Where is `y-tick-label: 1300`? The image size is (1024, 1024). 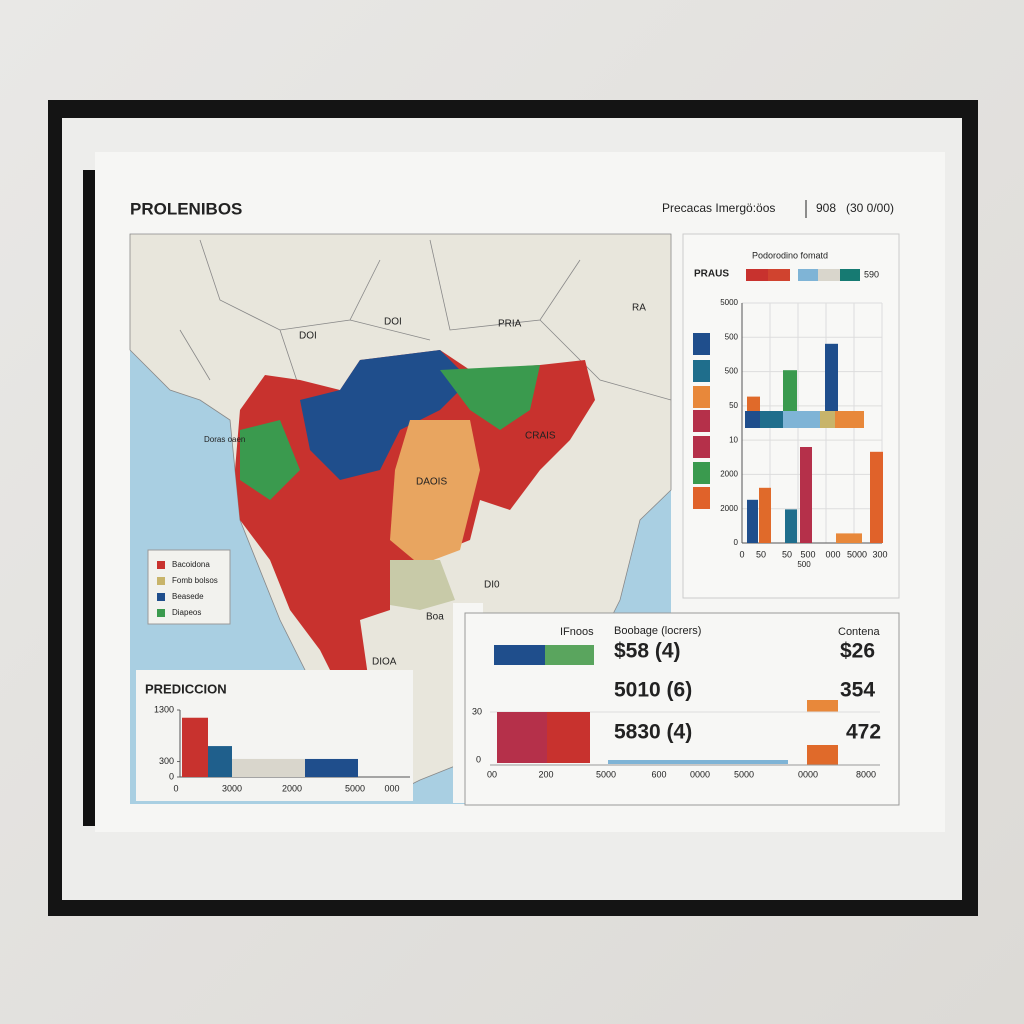 y-tick-label: 1300 is located at coordinates (164, 709).